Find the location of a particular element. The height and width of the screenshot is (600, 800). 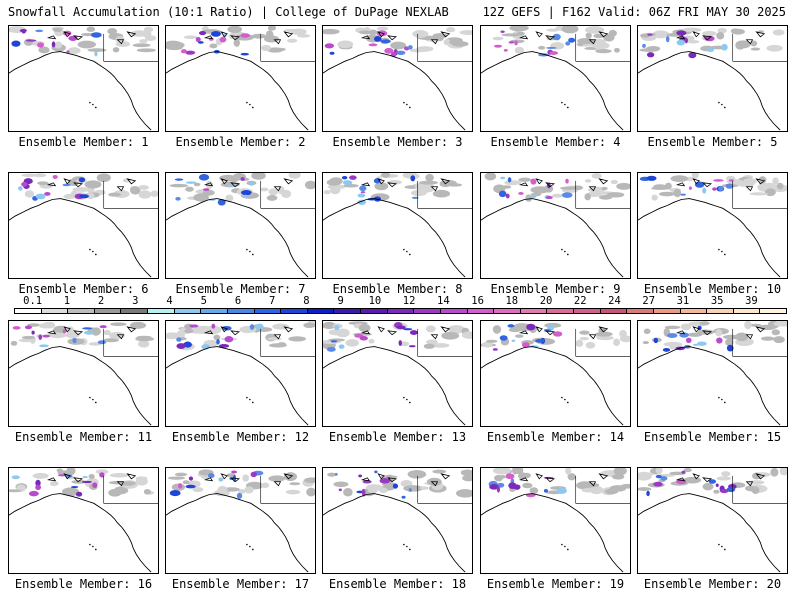

ensemble-member-label: Ensemble Member: 11 is located at coordinates (83, 437).